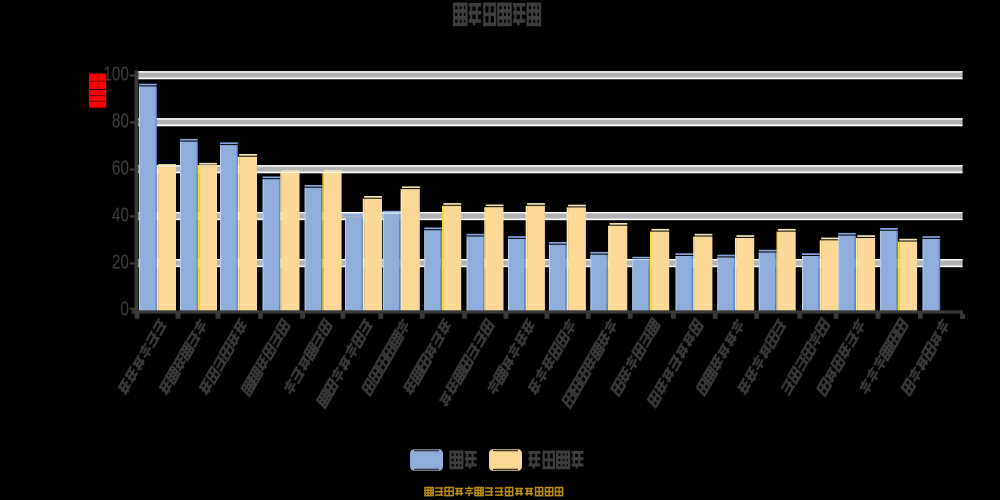 The image size is (1000, 500). What do you see at coordinates (116, 74) in the screenshot?
I see `svg-text: 100` at bounding box center [116, 74].